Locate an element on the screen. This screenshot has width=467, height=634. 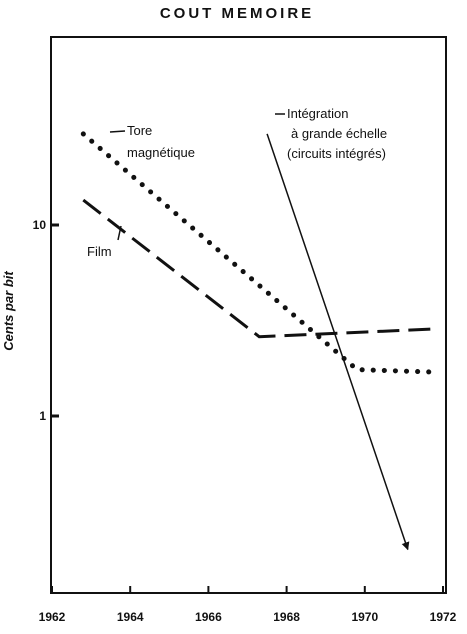
annotation-2: Film is located at coordinates (99, 251).